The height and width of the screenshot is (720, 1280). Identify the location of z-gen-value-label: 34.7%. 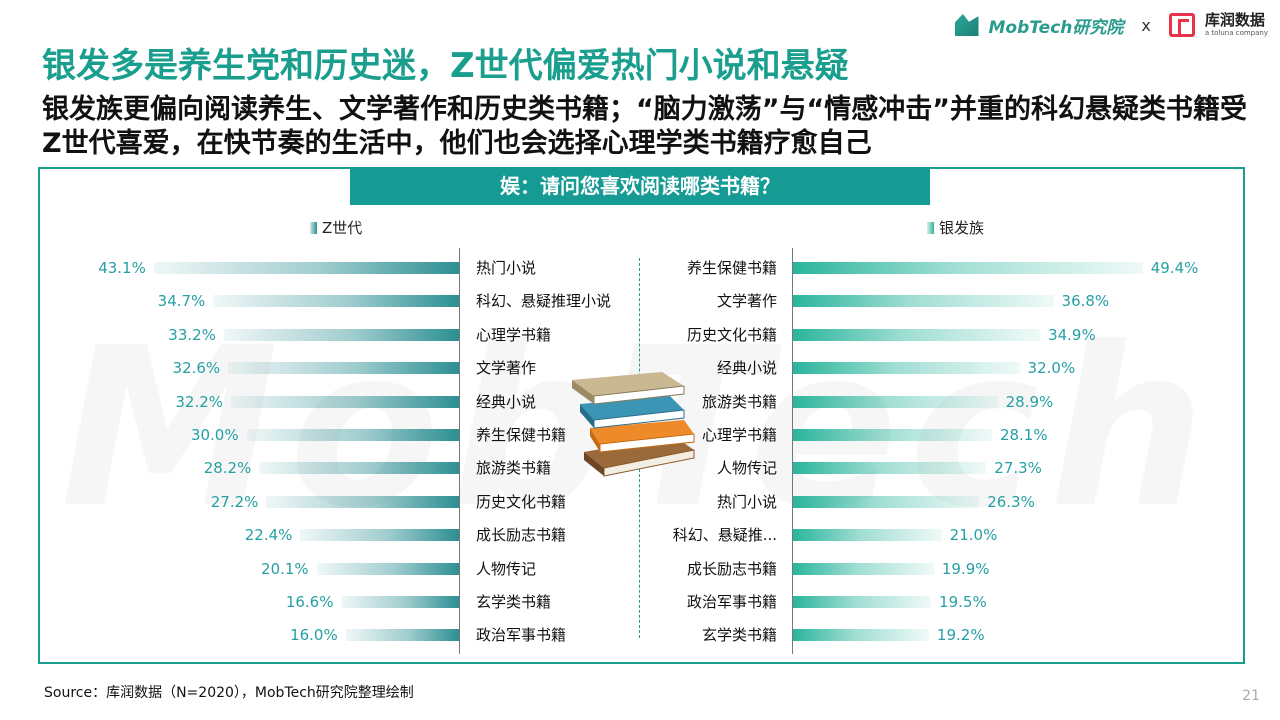
(181, 301).